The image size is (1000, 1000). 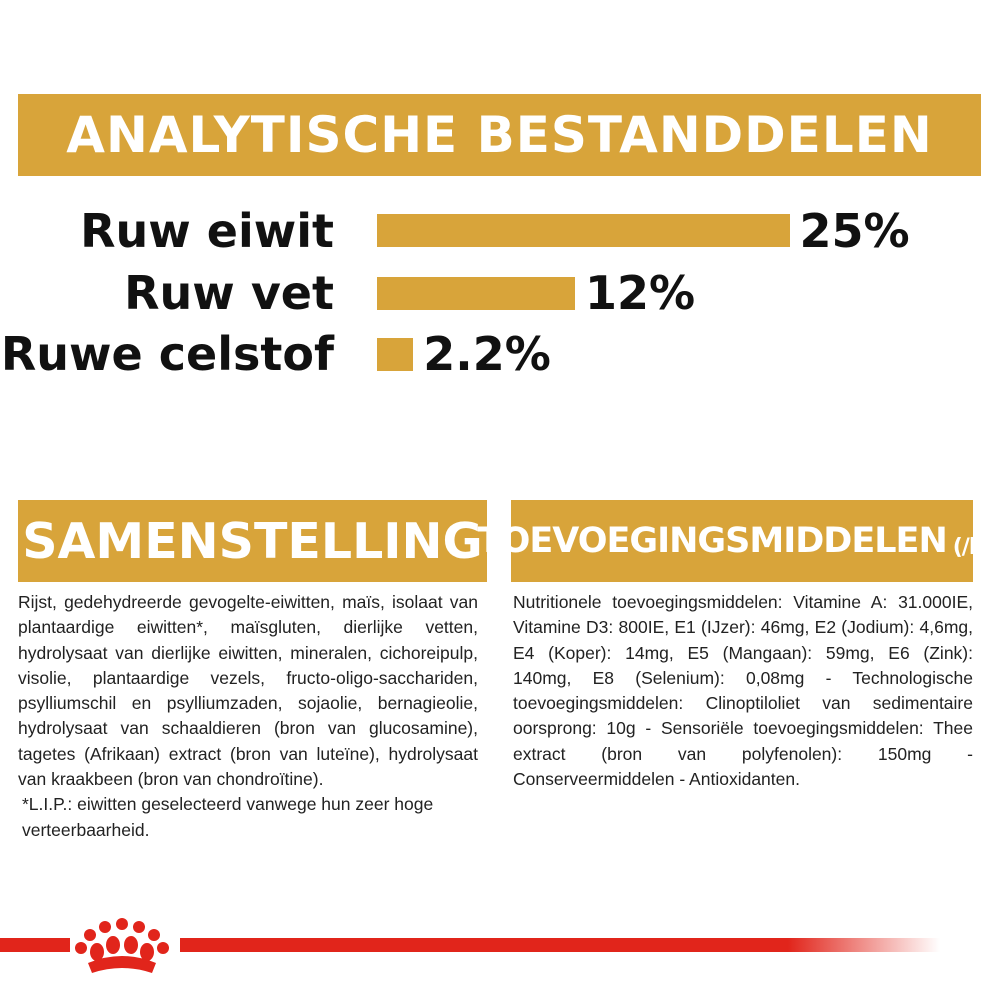 I want to click on nutrient-label-fat: Ruw vet, so click(x=229, y=293).